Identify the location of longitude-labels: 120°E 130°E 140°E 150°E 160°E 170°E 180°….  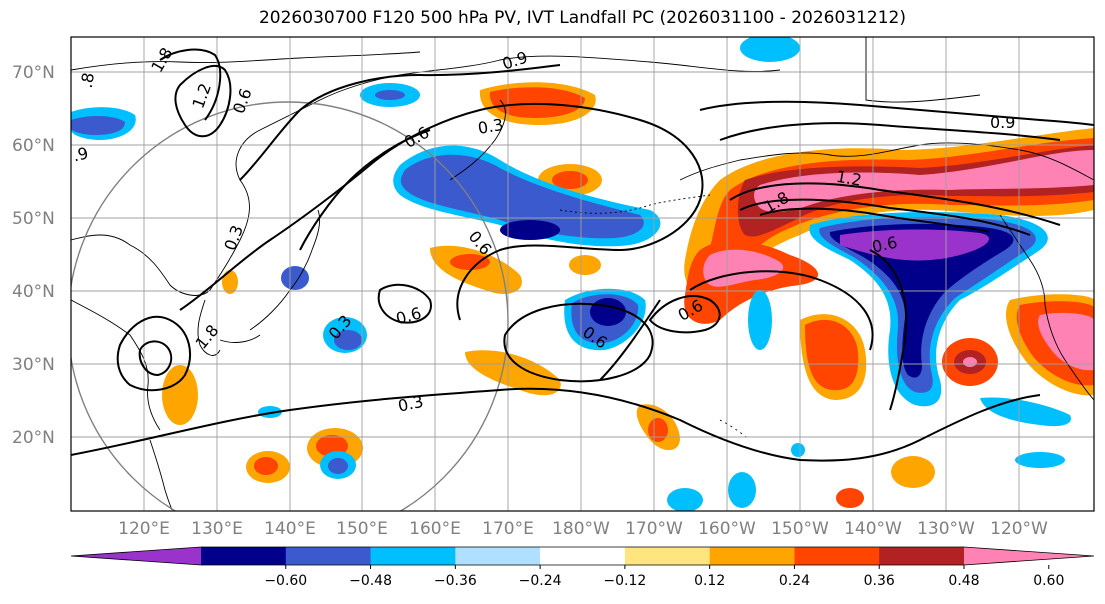
(583, 529).